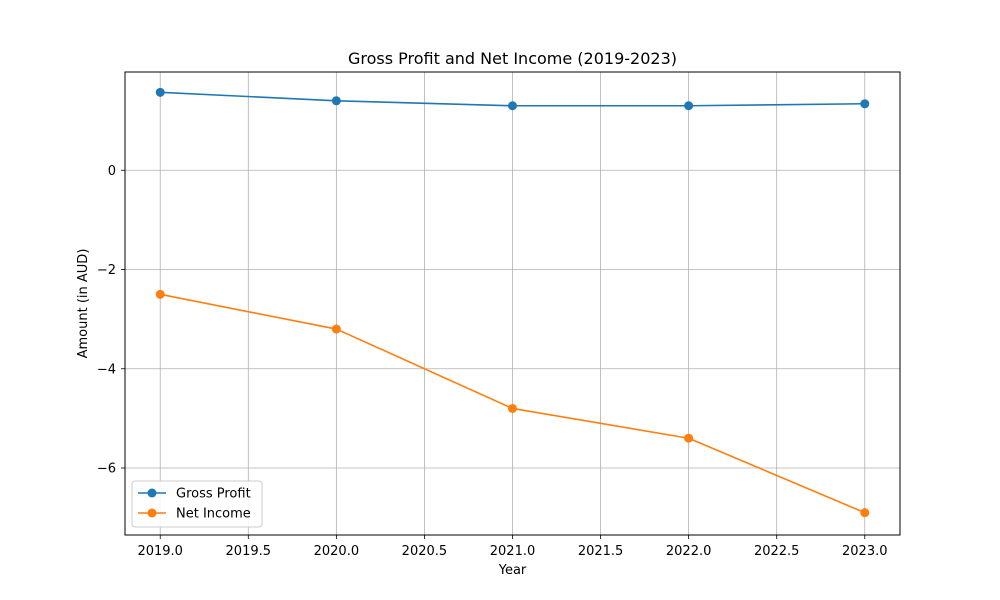 This screenshot has width=1000, height=600. Describe the element at coordinates (112, 171) in the screenshot. I see `y-tick-label: 0` at that location.